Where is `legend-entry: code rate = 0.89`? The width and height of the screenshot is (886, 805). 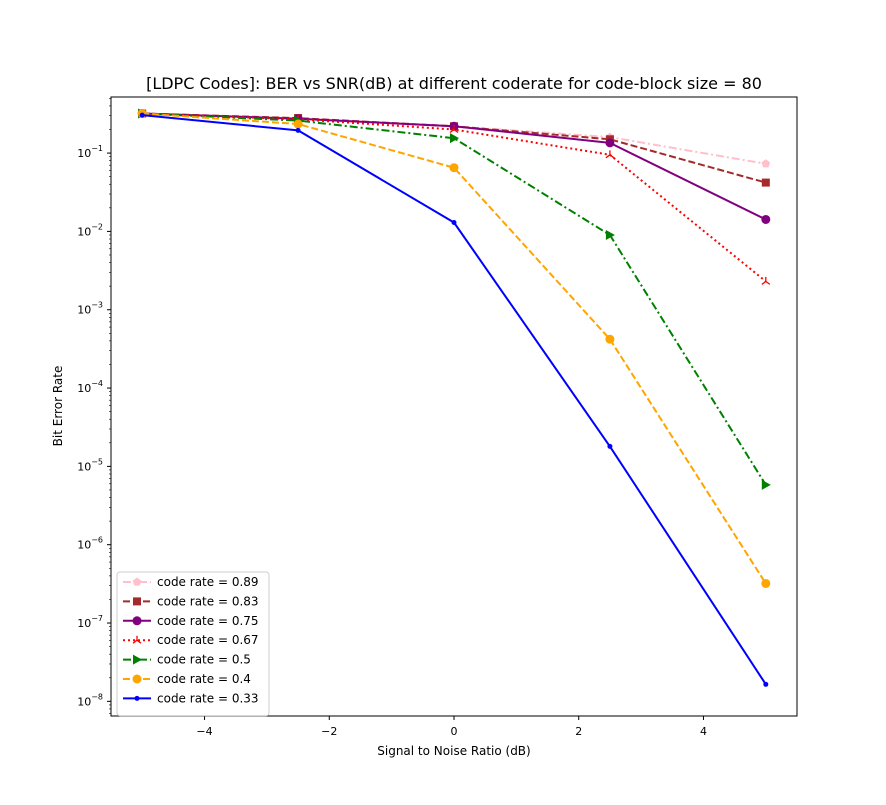
legend-entry: code rate = 0.89 is located at coordinates (191, 582).